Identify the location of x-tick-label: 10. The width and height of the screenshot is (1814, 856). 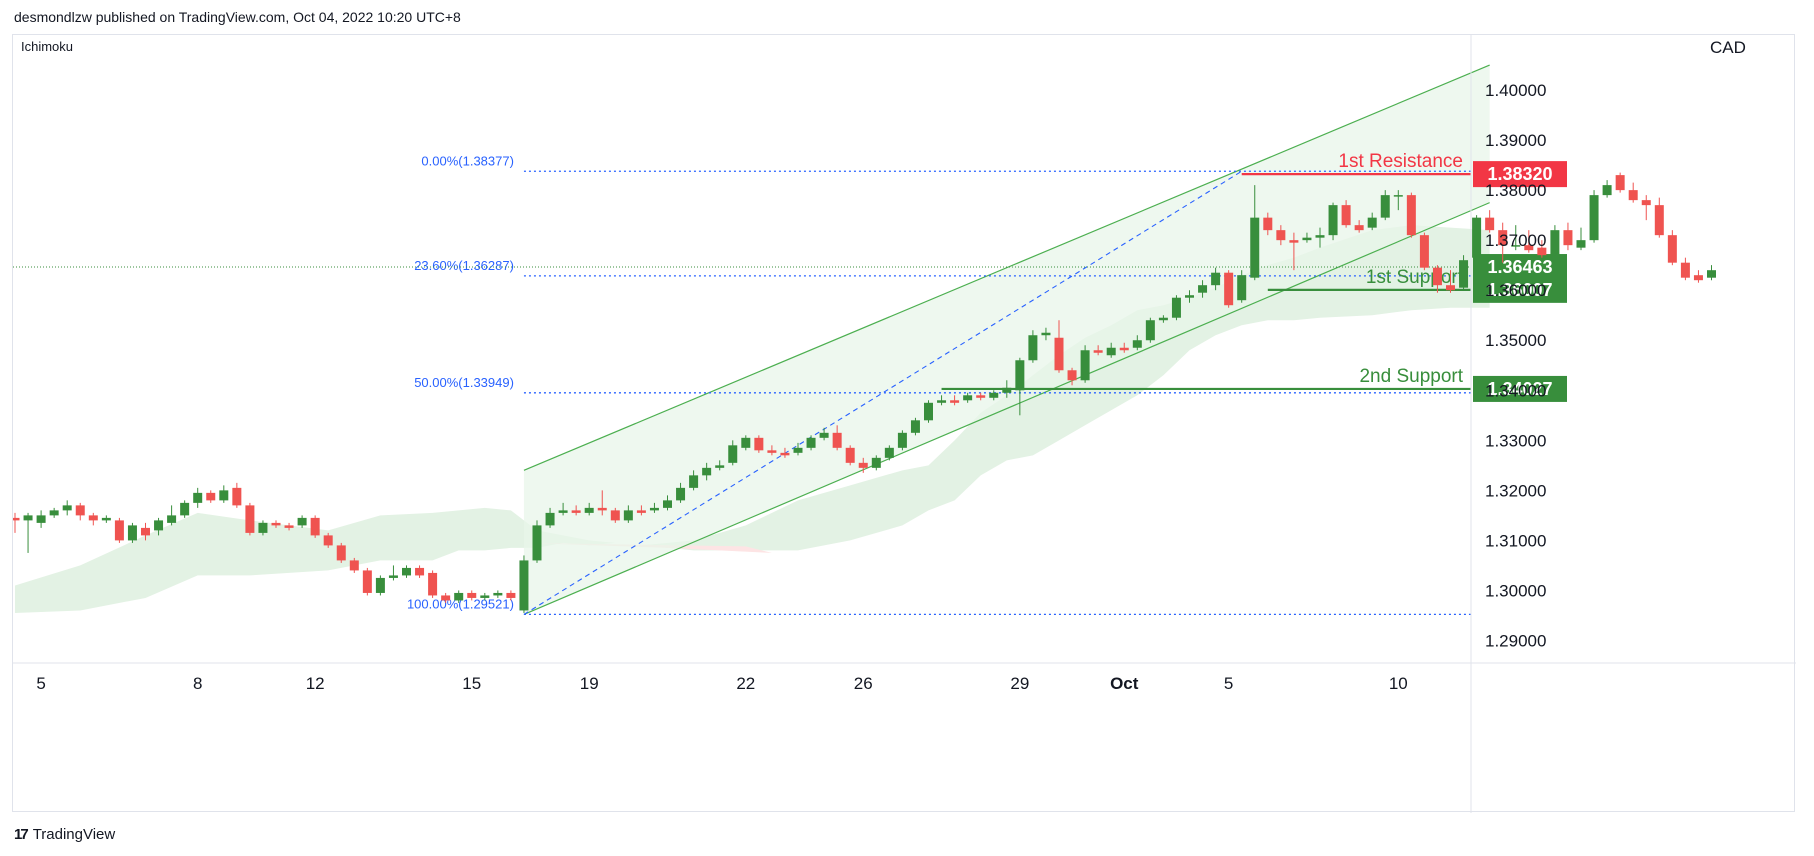
(1398, 683).